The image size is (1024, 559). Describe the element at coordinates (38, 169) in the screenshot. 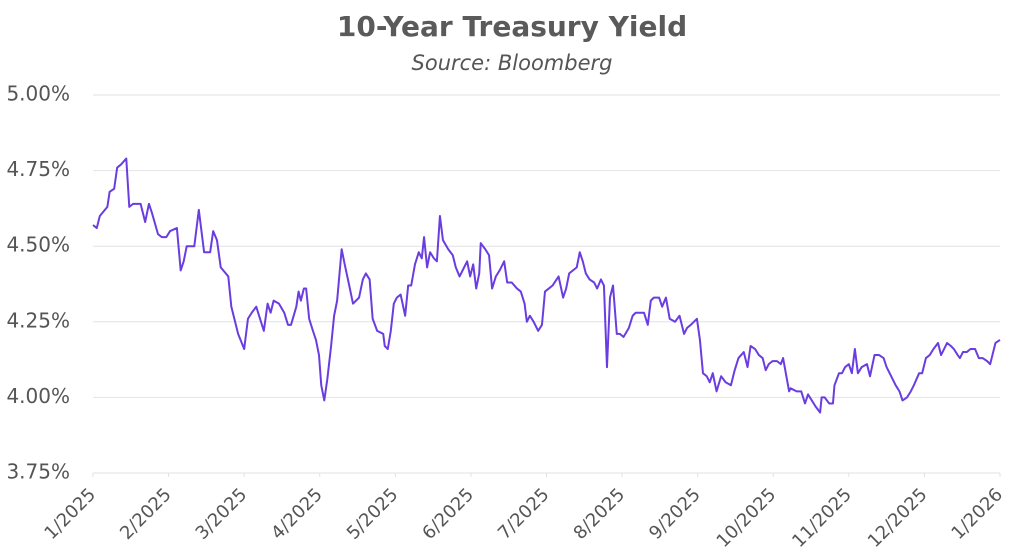

I see `y-tick-label: 4.75%` at that location.